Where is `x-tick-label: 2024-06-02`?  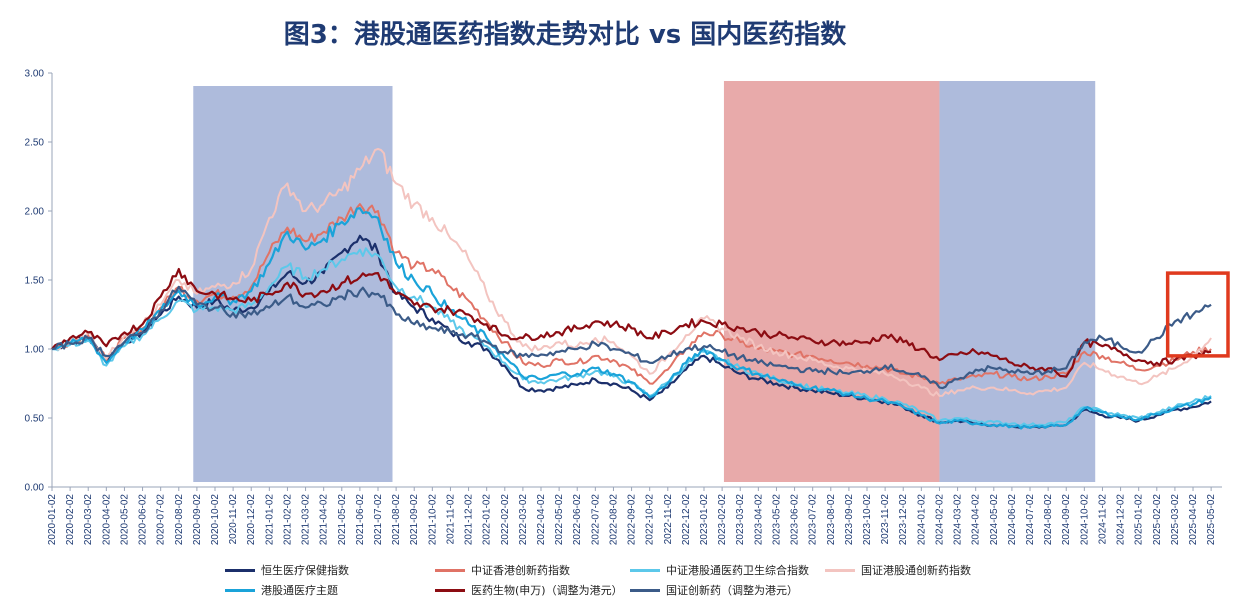 x-tick-label: 2024-06-02 is located at coordinates (1012, 520).